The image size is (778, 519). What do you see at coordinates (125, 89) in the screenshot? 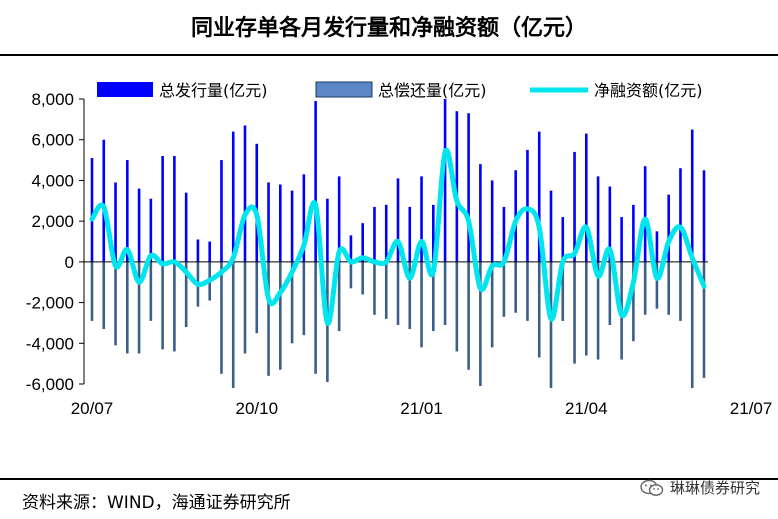
I see `legend-swatch-issue` at bounding box center [125, 89].